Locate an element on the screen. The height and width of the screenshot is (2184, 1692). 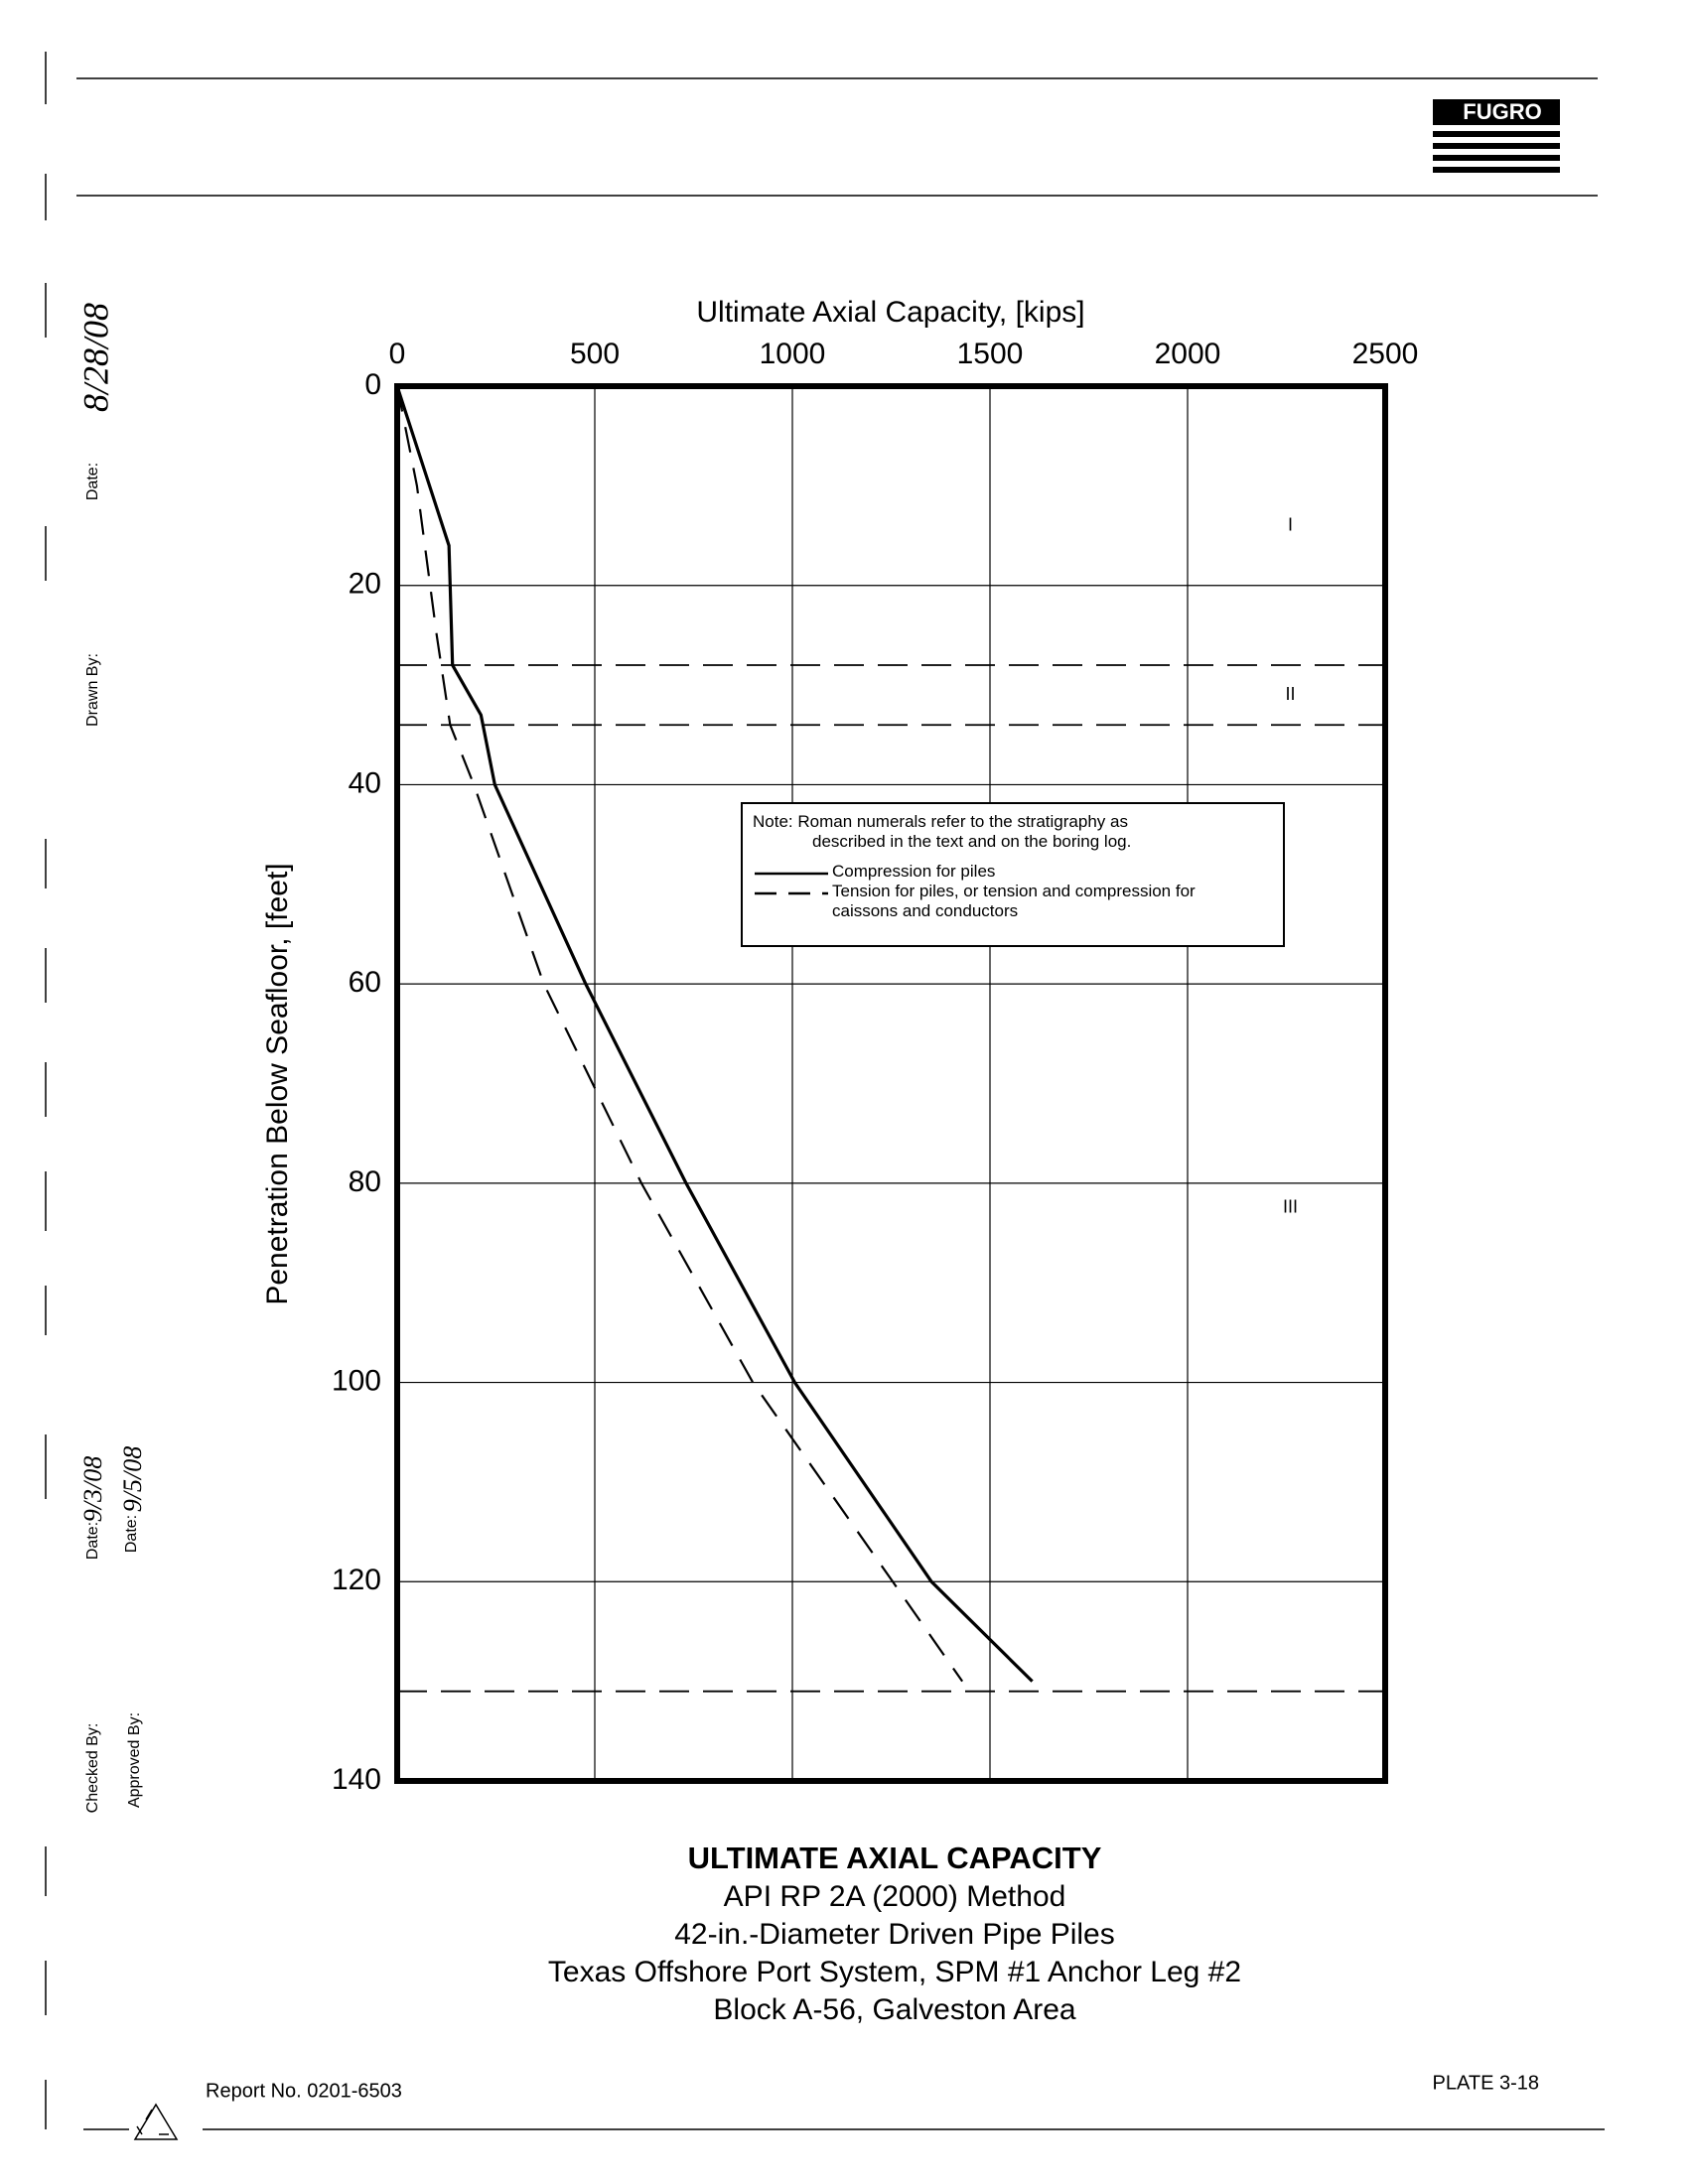
logo-text: FUGRO is located at coordinates (1502, 111).